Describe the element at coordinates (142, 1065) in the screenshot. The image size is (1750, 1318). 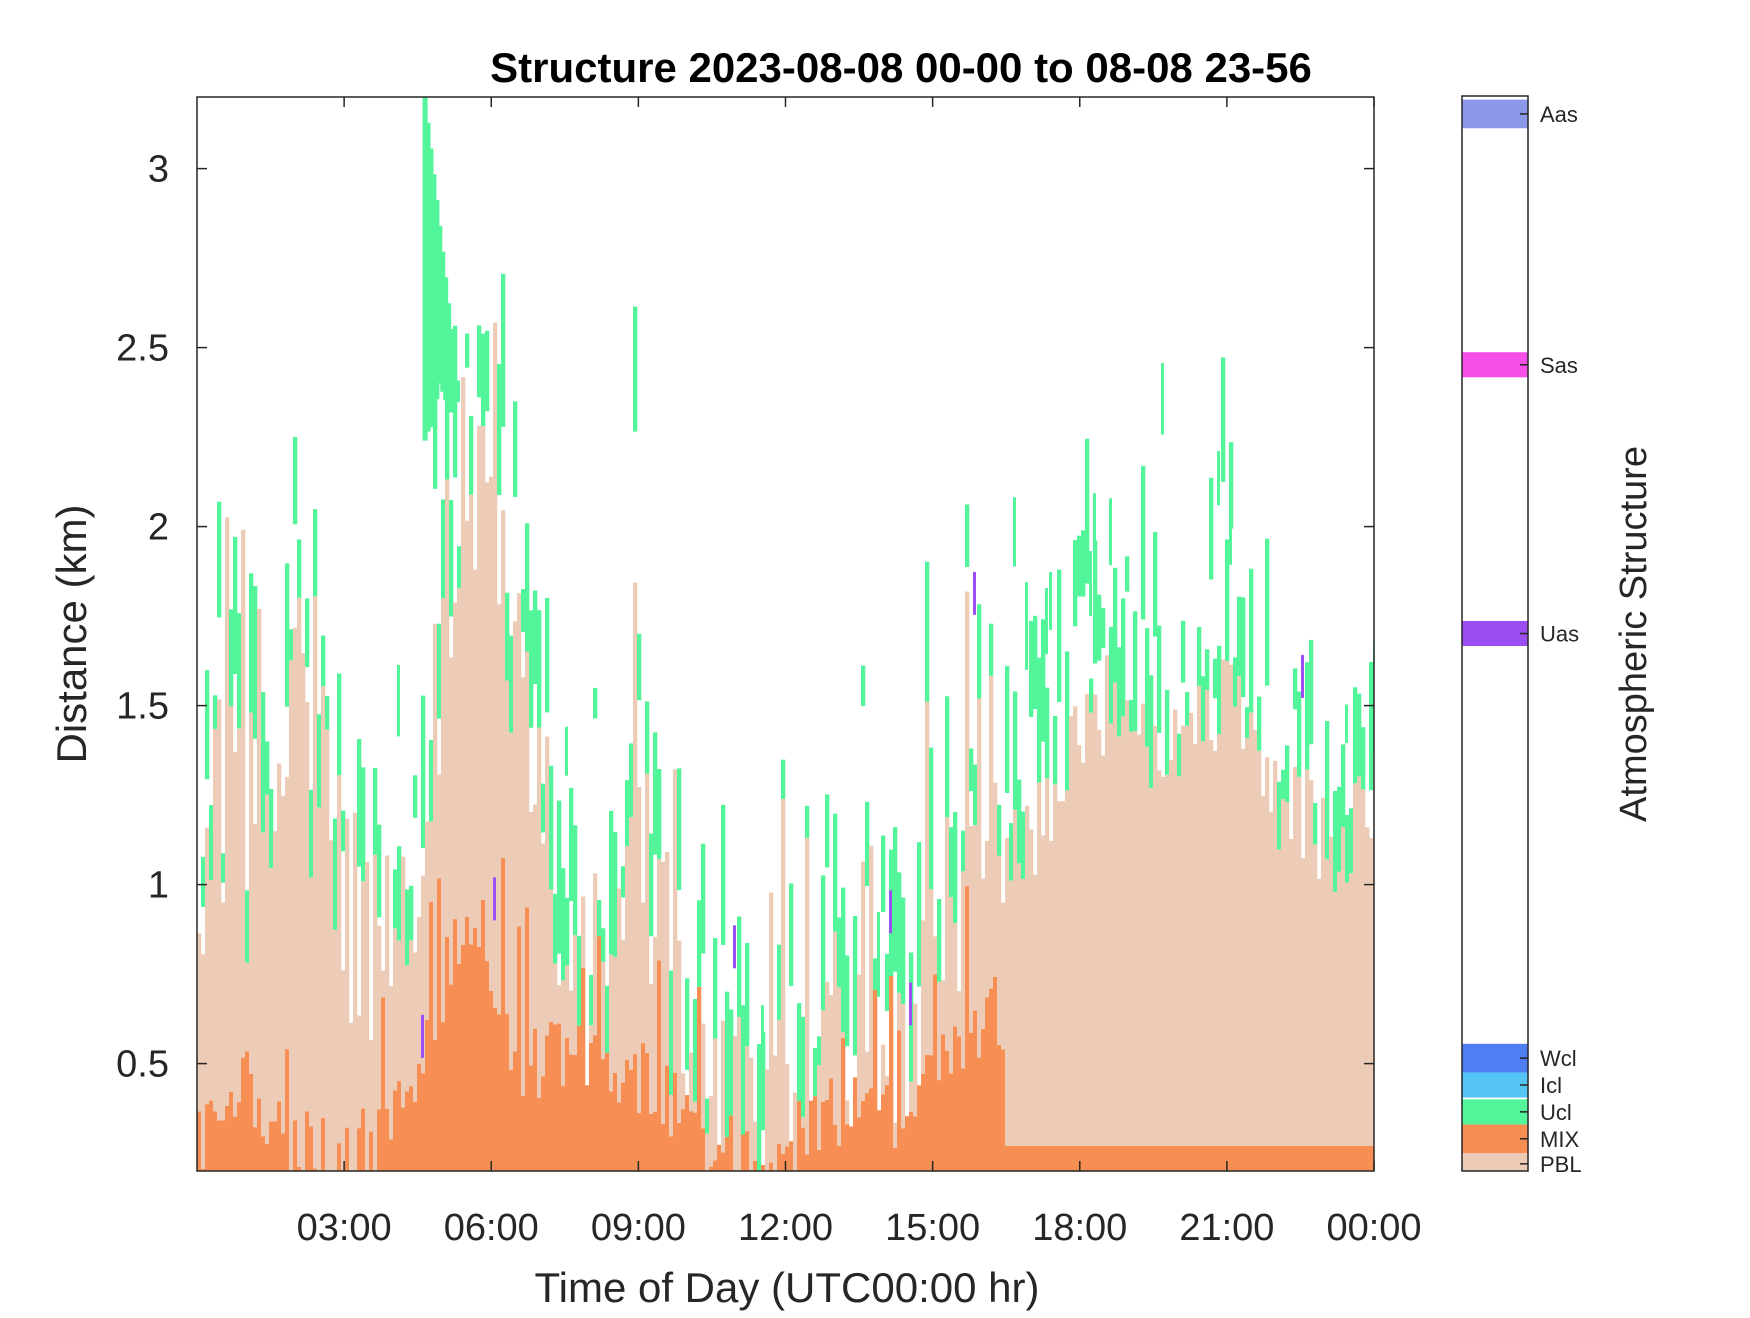
I see `y-tick-label: 0.5` at that location.